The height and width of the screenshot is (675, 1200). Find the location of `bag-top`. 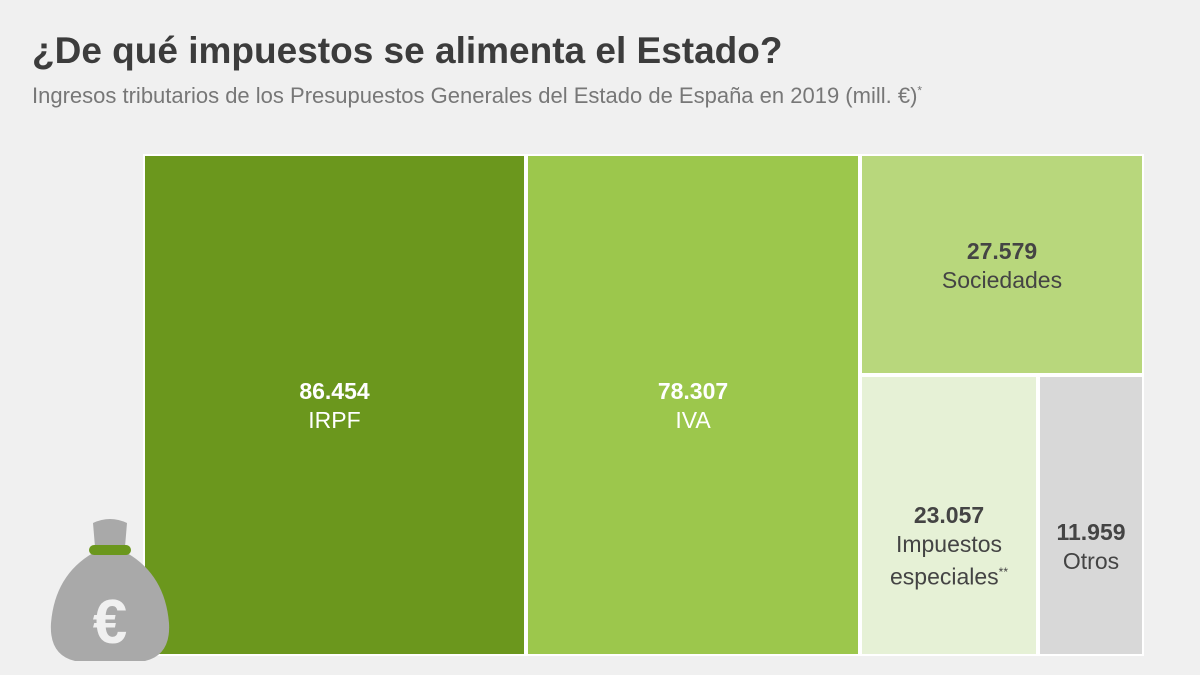

bag-top is located at coordinates (110, 533).